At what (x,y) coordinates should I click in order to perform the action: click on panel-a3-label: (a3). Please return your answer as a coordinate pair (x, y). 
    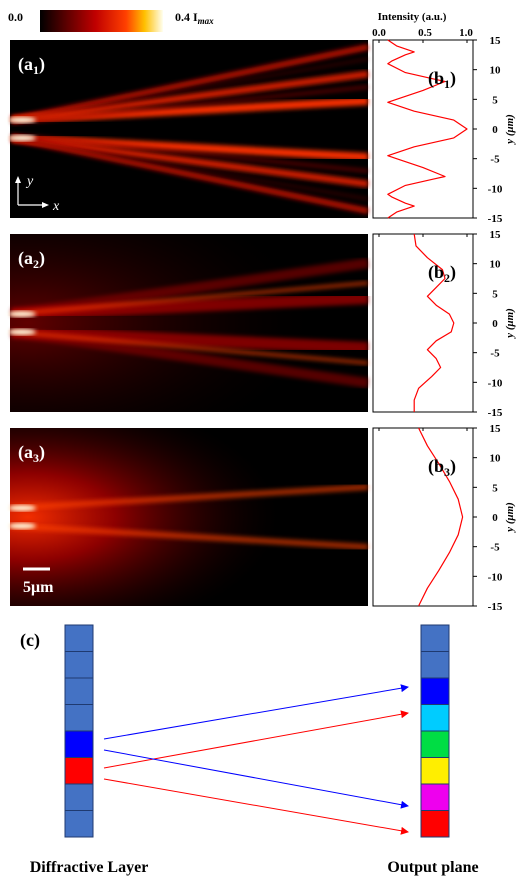
    Looking at the image, I should click on (31, 453).